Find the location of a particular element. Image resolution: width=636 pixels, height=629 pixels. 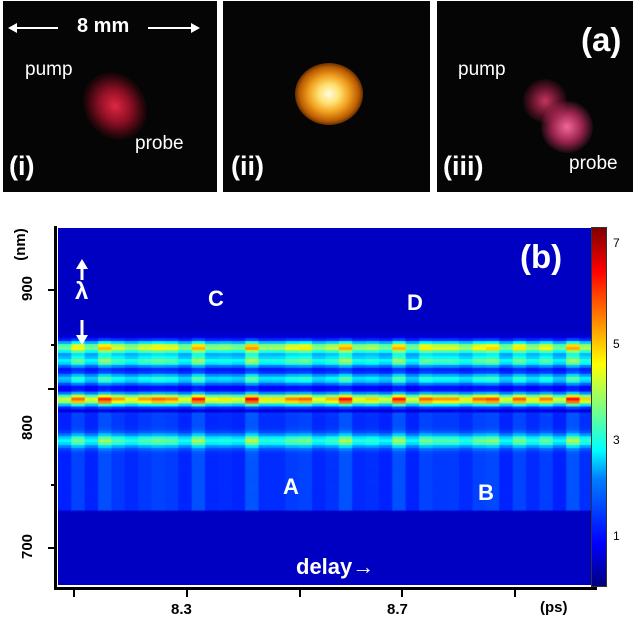

x-tick-8-3: 8.3 is located at coordinates (181, 609).